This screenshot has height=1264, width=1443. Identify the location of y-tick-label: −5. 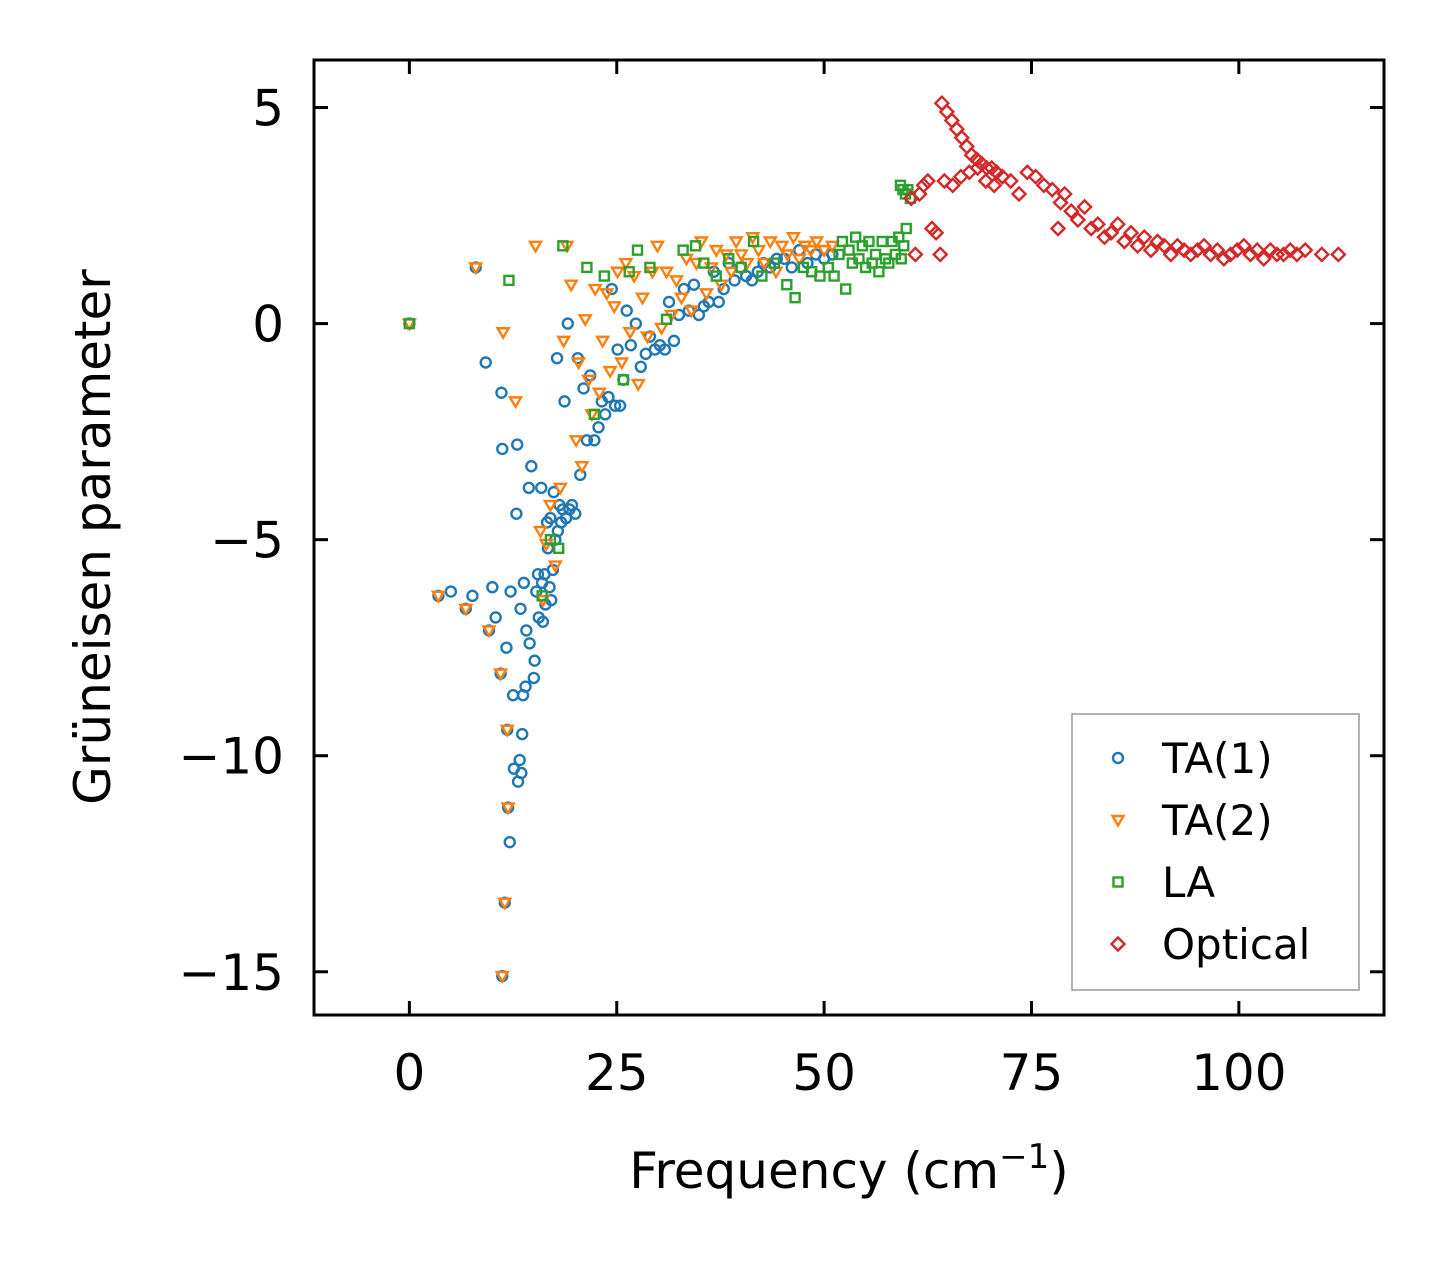
(247, 541).